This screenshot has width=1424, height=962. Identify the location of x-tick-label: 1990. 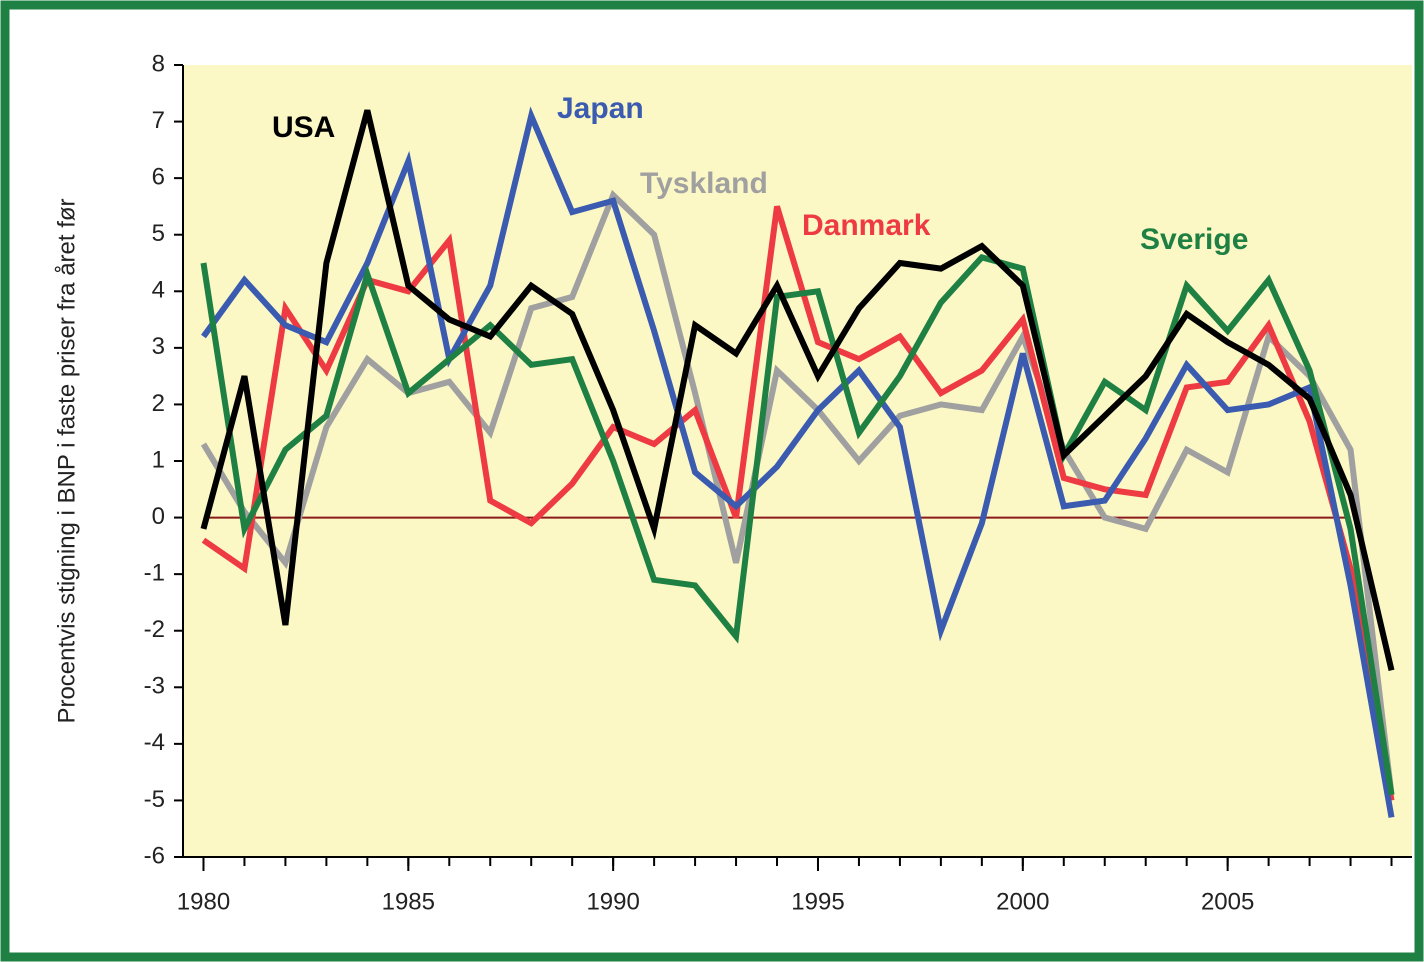
(612, 901).